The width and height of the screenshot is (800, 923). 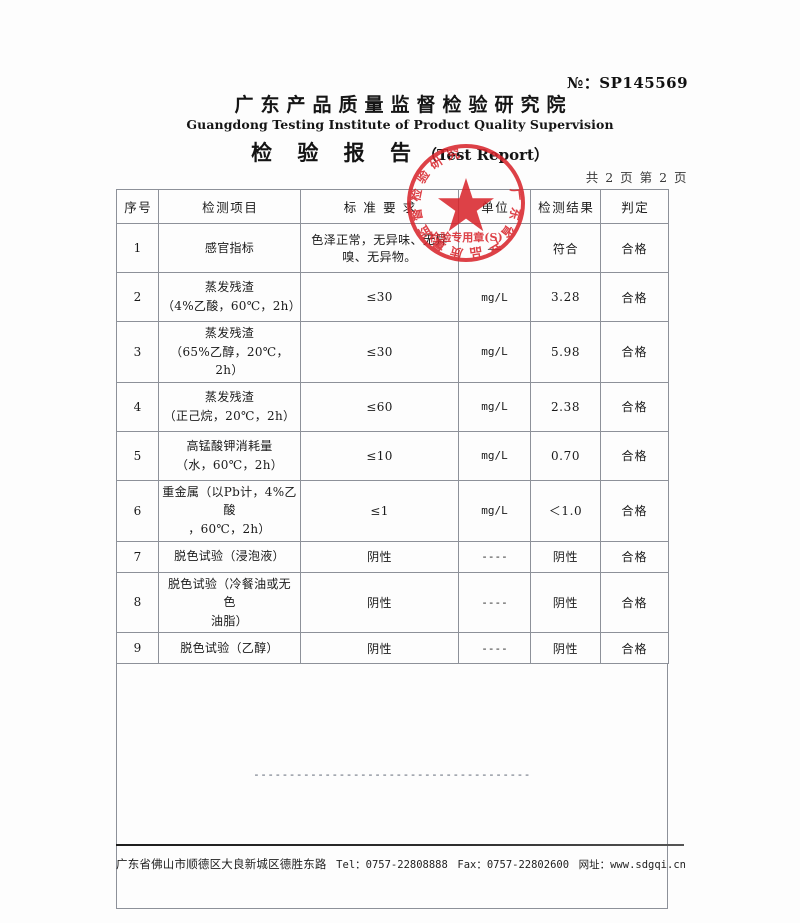 I want to click on row-item-line2: 油脂）, so click(x=229, y=620).